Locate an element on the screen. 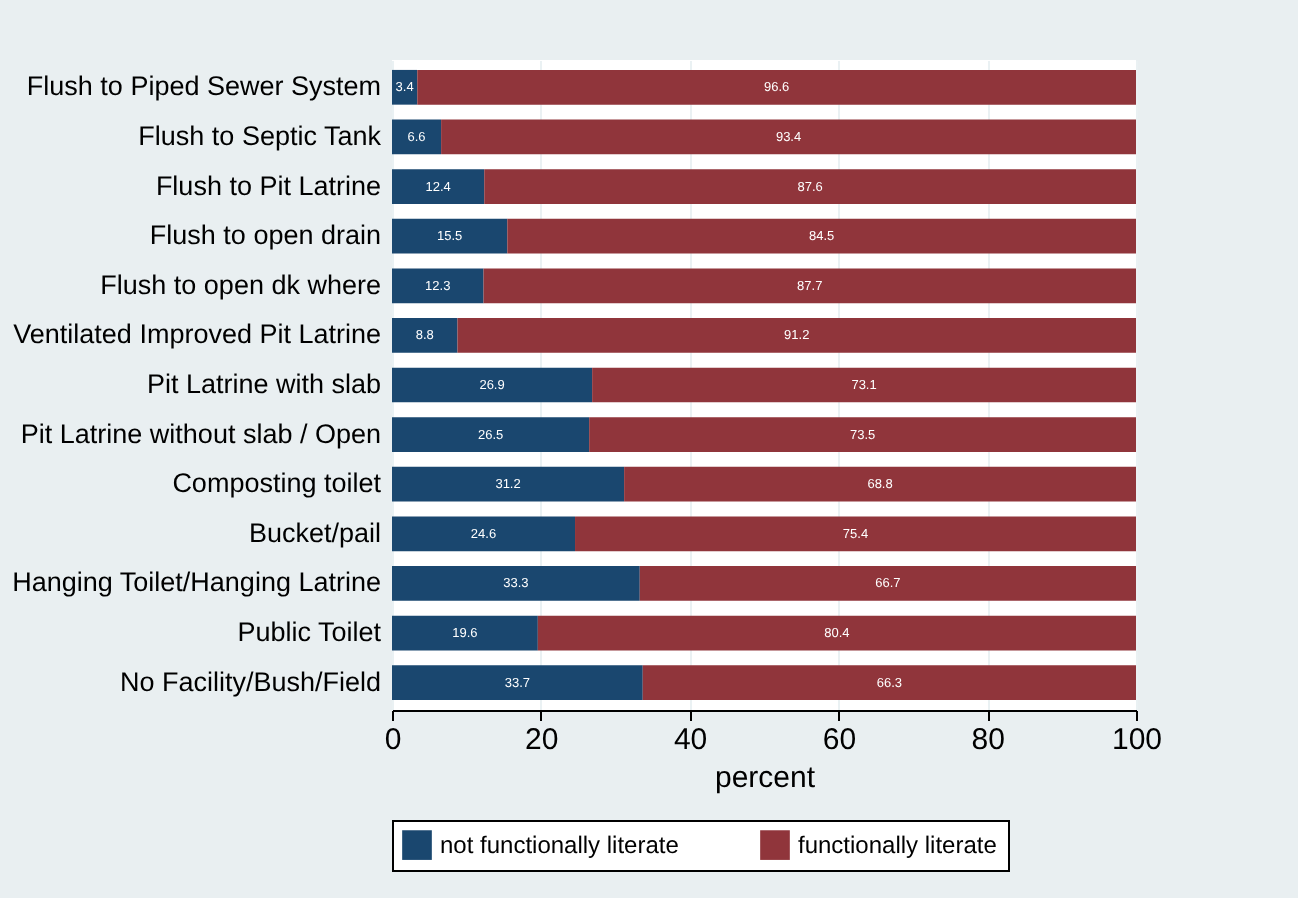  legend-label: functionally literate is located at coordinates (898, 845).